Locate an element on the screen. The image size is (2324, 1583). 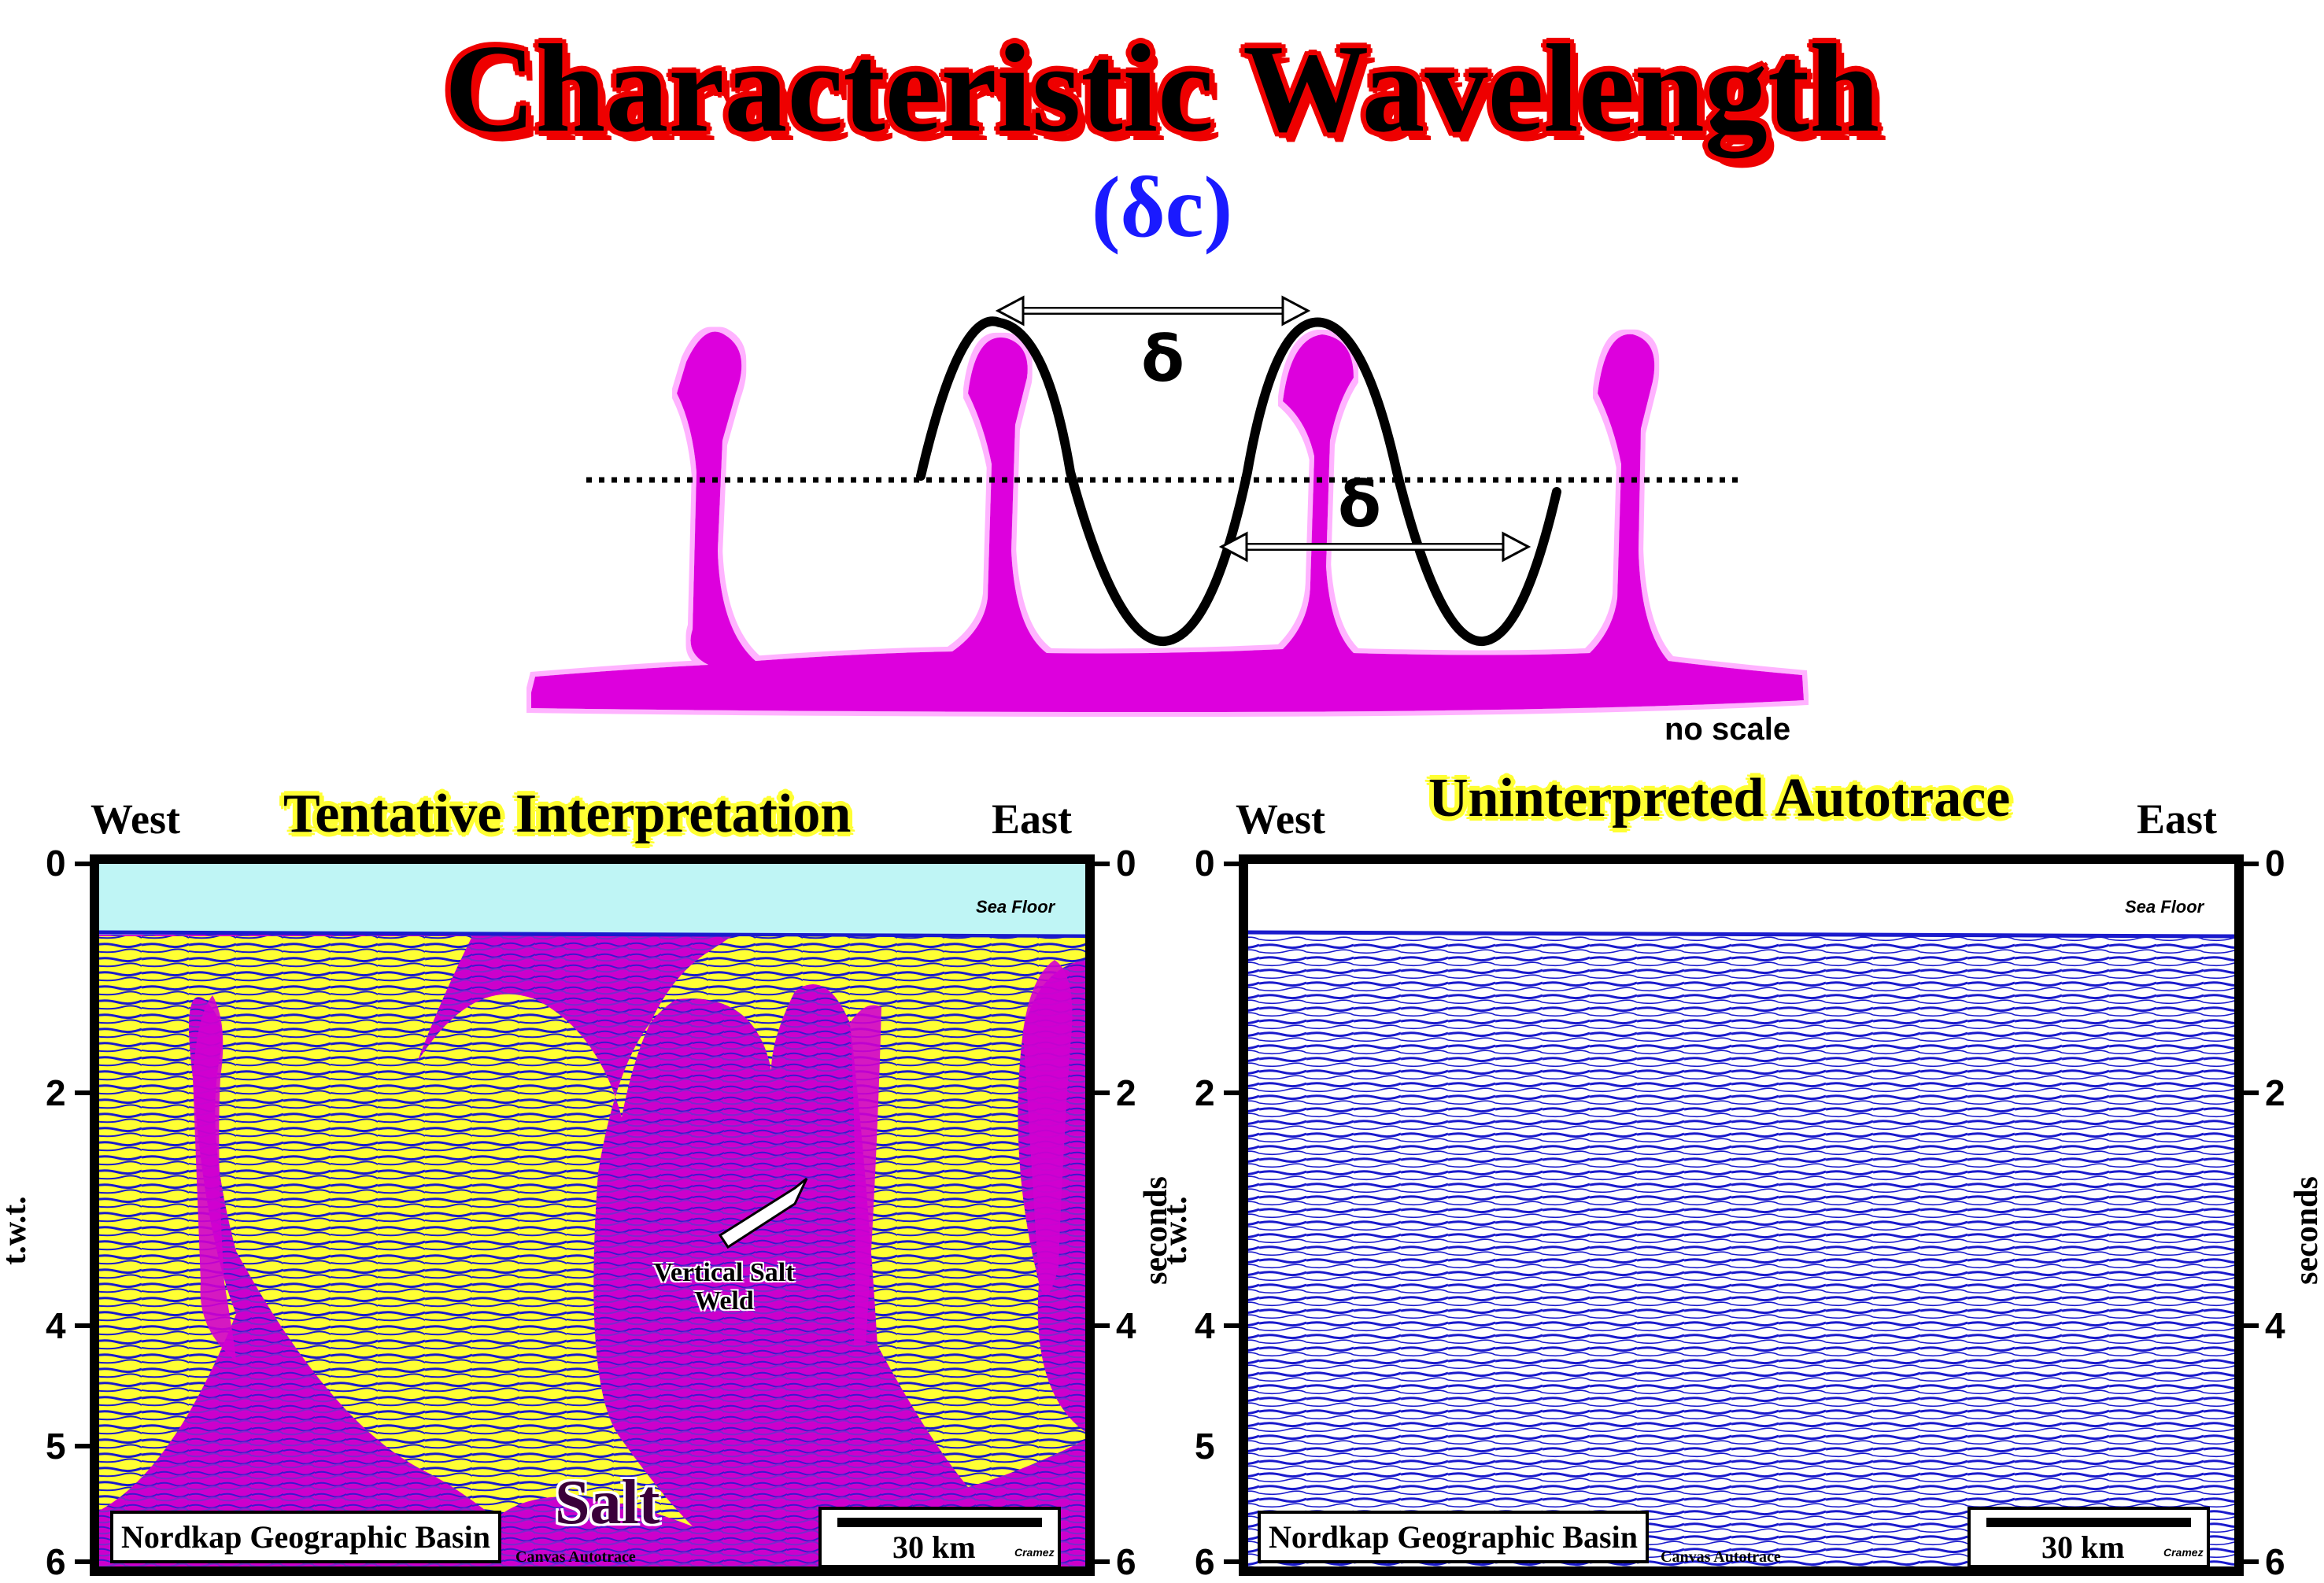
left-scale-text: 30 km is located at coordinates (934, 1547).